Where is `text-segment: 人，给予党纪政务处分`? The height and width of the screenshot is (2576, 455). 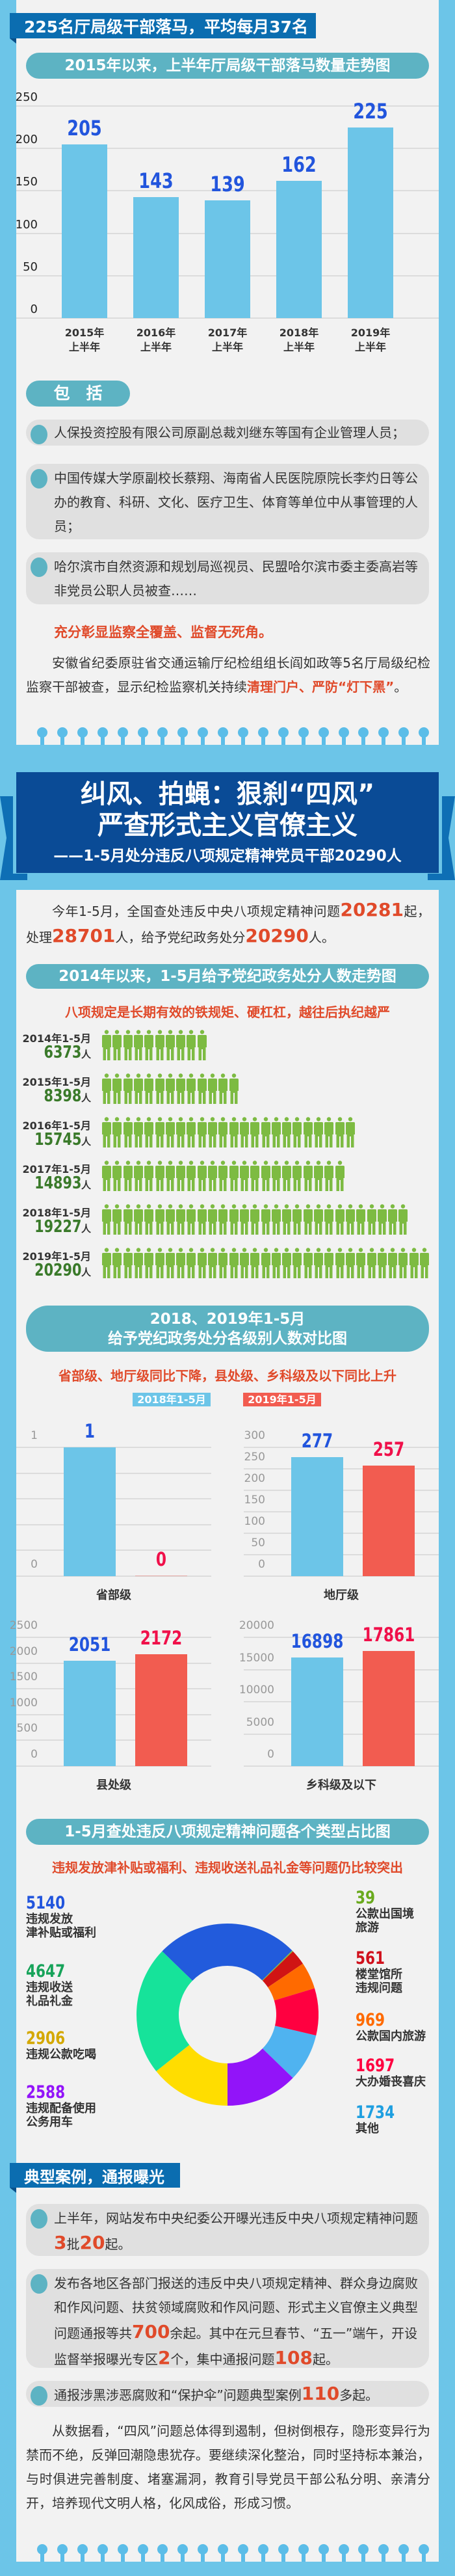
text-segment: 人，给予党纪政务处分 is located at coordinates (181, 937).